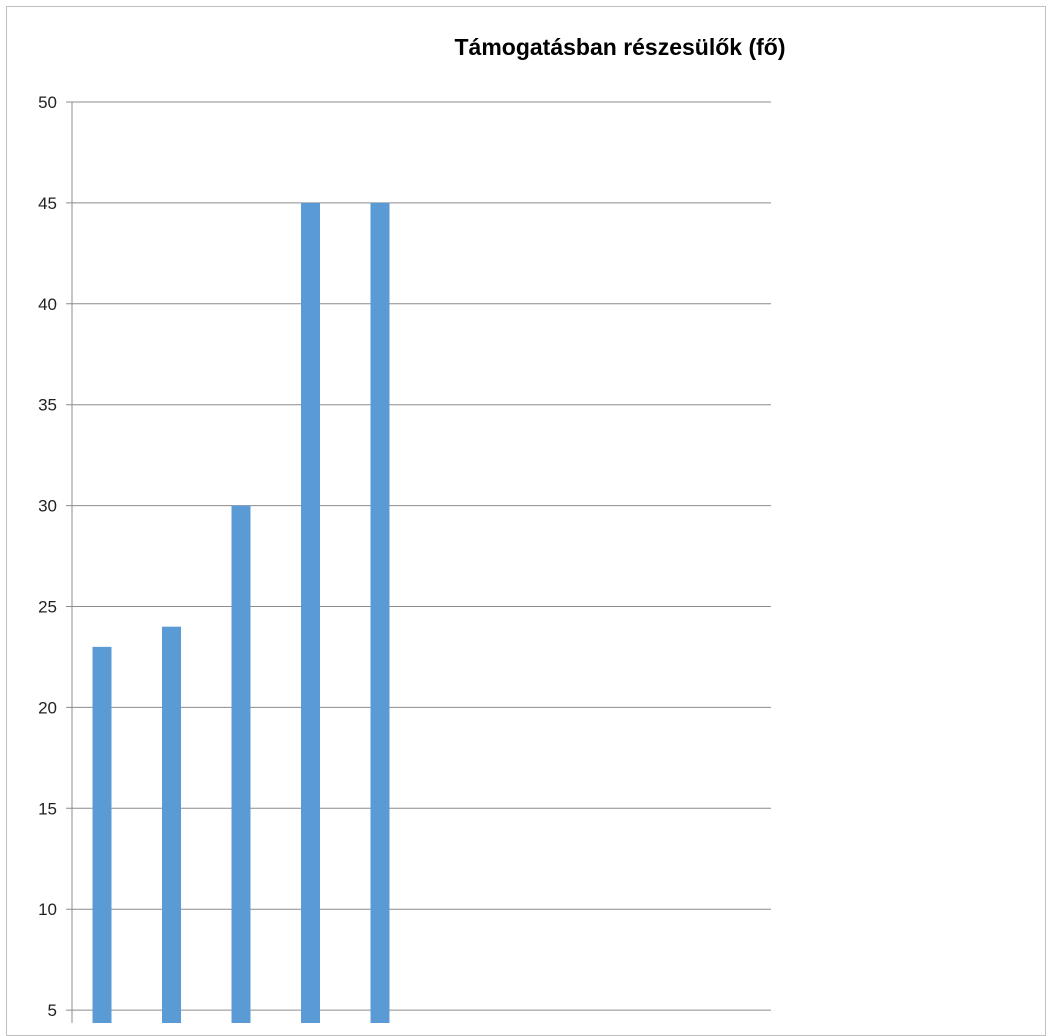 The image size is (1053, 1036). I want to click on y-tick-label: 35, so click(47, 405).